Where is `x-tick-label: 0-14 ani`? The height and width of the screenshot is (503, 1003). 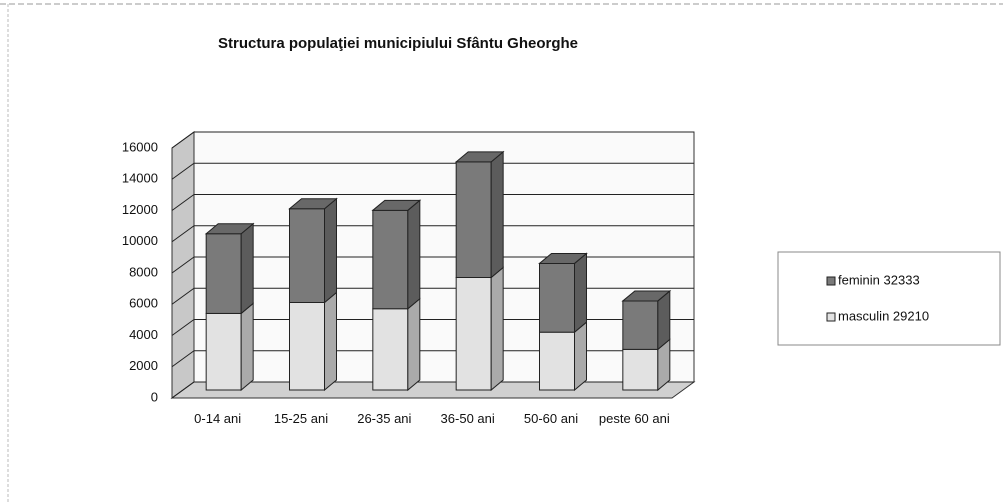 x-tick-label: 0-14 ani is located at coordinates (218, 418).